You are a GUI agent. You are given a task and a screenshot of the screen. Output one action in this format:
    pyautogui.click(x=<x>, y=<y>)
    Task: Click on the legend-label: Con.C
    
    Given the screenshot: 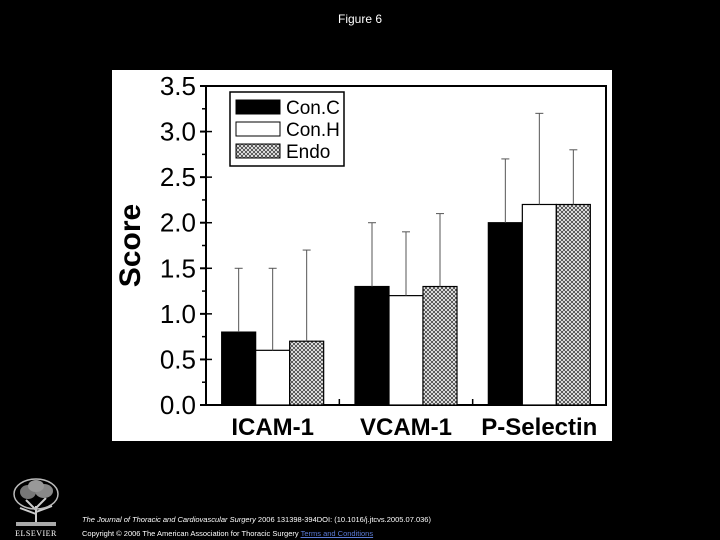 What is the action you would take?
    pyautogui.click(x=313, y=108)
    